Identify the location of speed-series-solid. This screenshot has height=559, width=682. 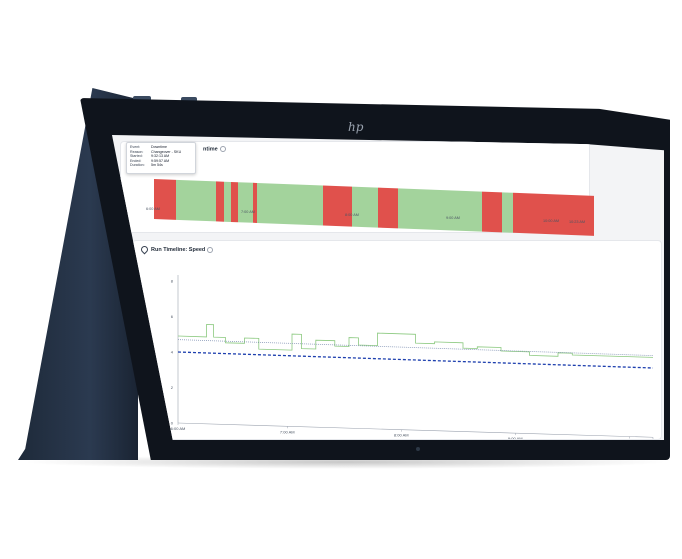
(415, 341).